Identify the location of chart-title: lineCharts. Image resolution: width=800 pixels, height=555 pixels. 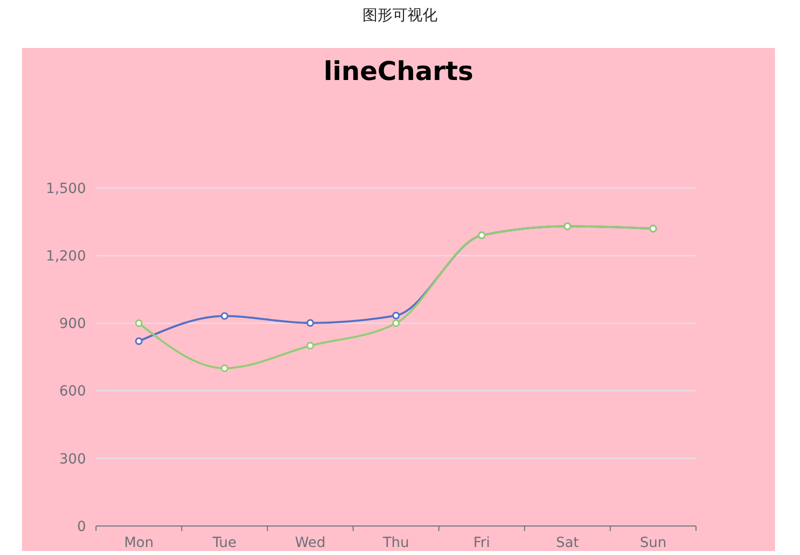
(399, 72).